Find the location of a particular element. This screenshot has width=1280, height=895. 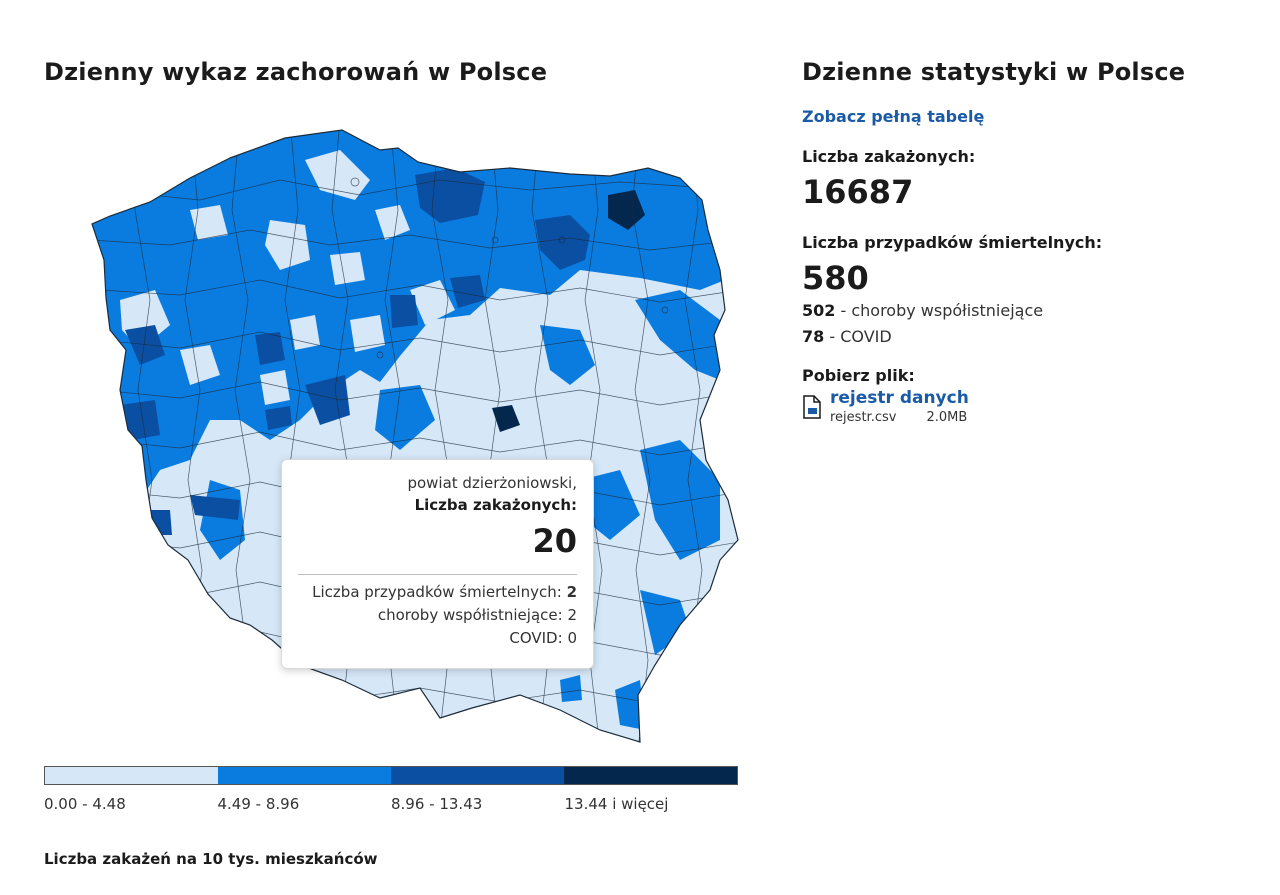

legend-label-1: 0.00 - 4.48 is located at coordinates (85, 804).